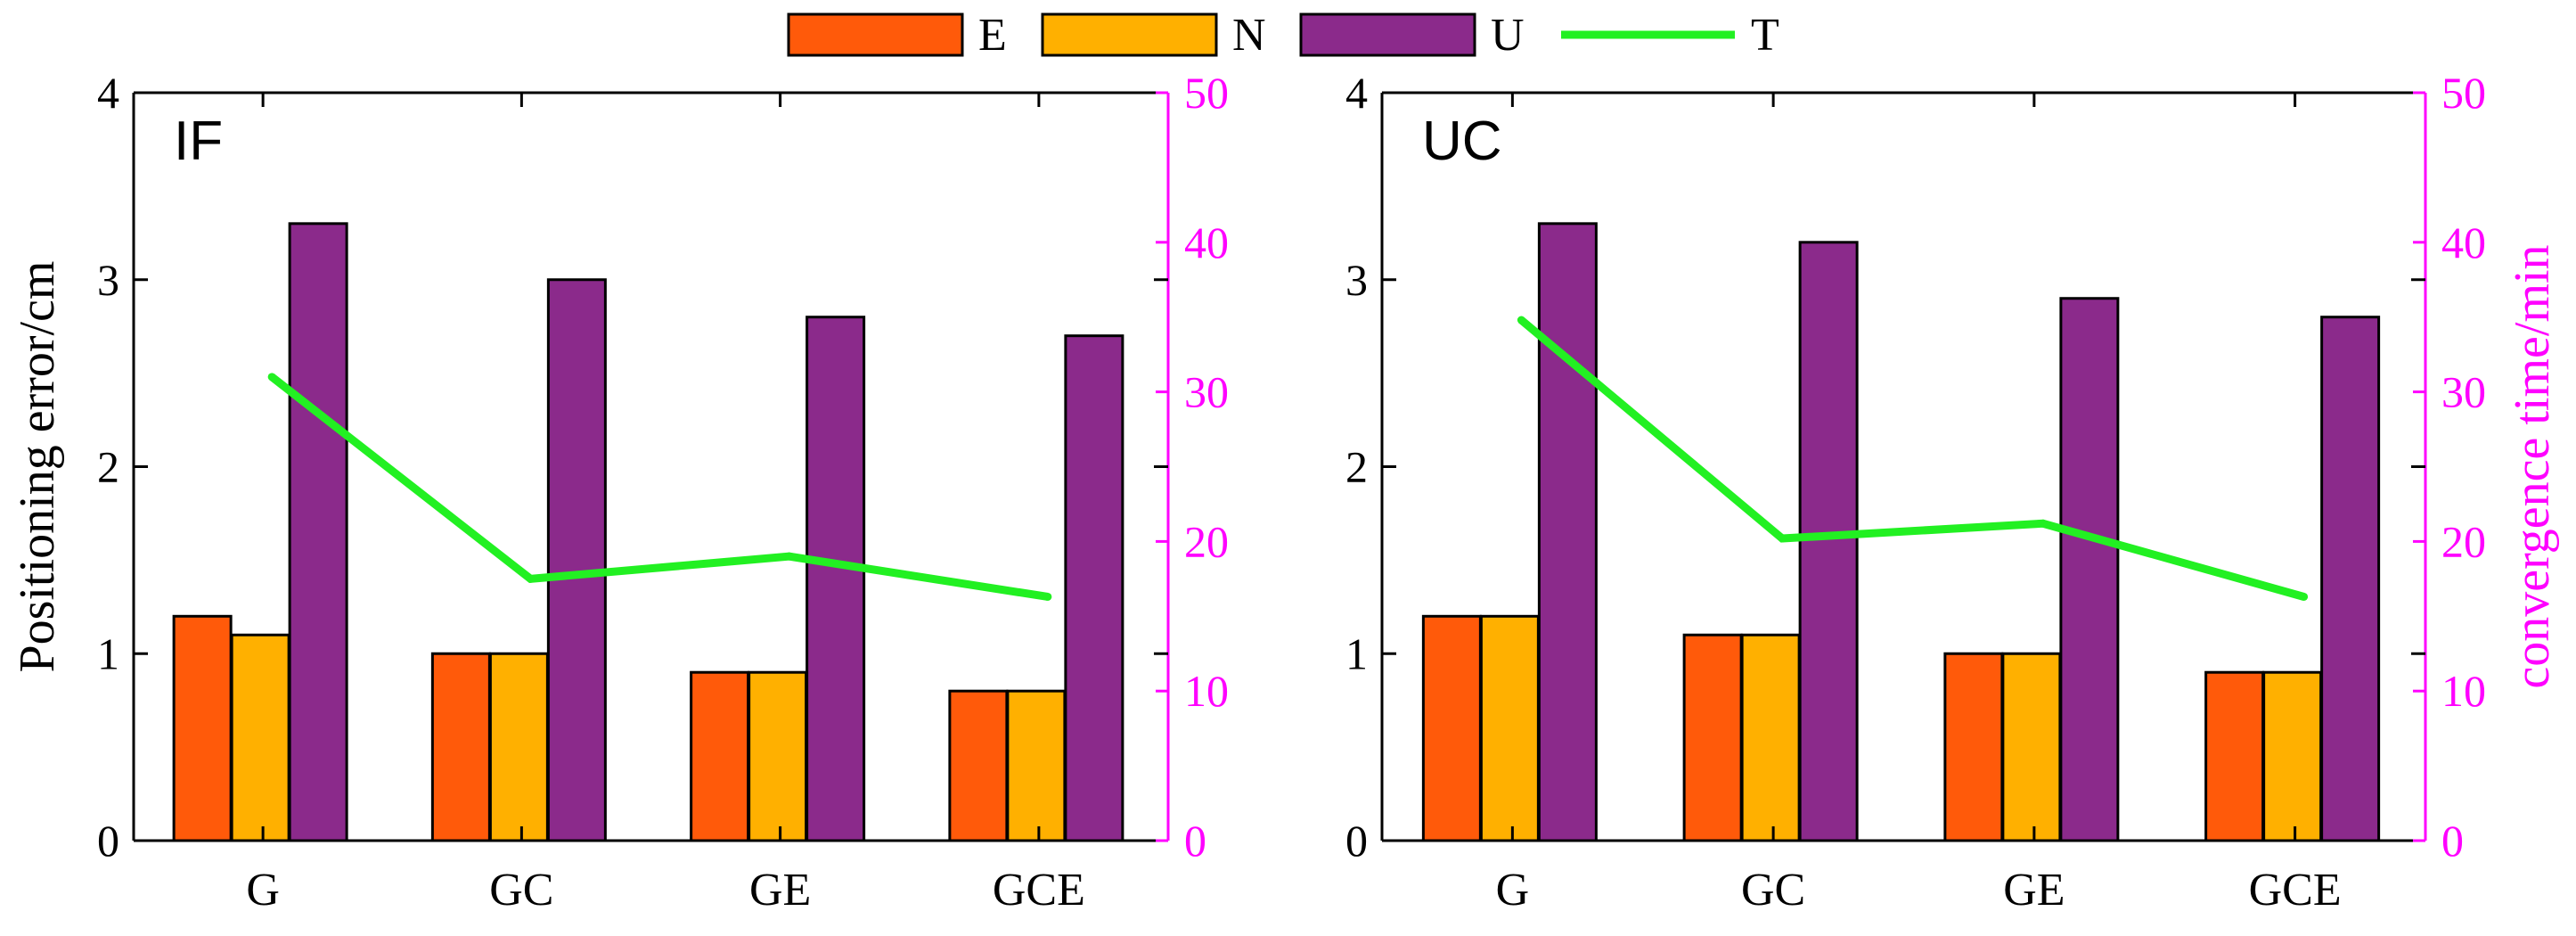 Image resolution: width=2576 pixels, height=936 pixels. Describe the element at coordinates (37, 467) in the screenshot. I see `y-axis-title: Positioning error/cm` at that location.